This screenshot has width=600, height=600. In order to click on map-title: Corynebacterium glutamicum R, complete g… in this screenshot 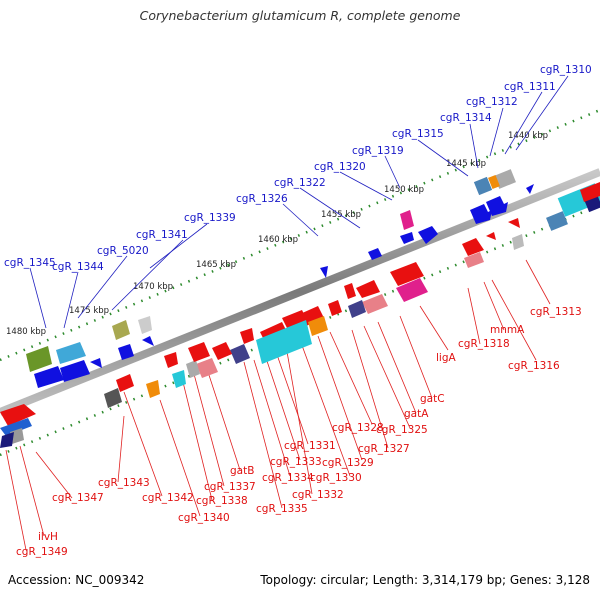, I will do `click(300, 15)`.